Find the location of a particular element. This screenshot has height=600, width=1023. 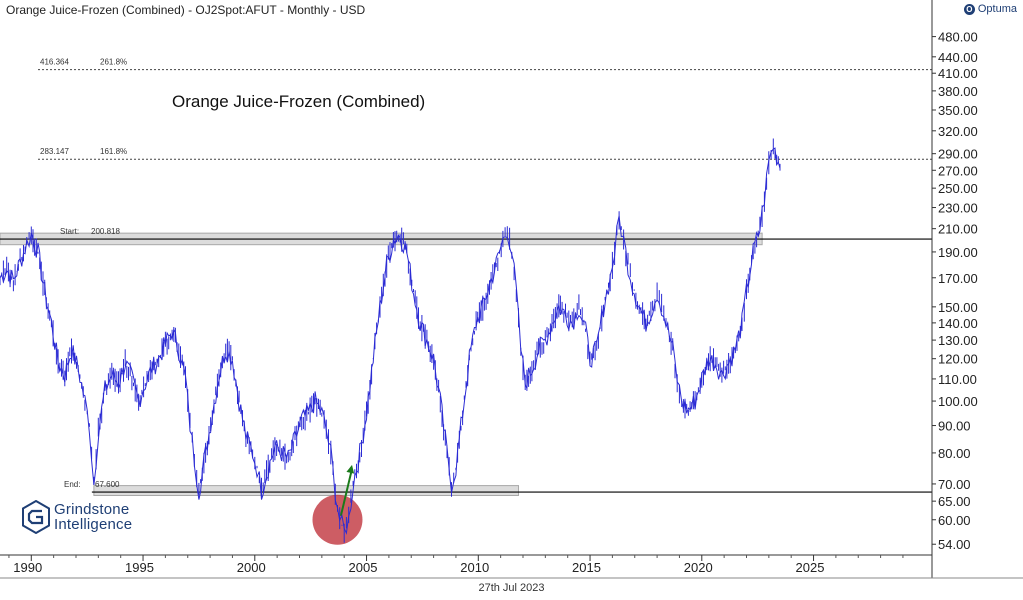

y-tick-label-23: 60.00 is located at coordinates (954, 520).